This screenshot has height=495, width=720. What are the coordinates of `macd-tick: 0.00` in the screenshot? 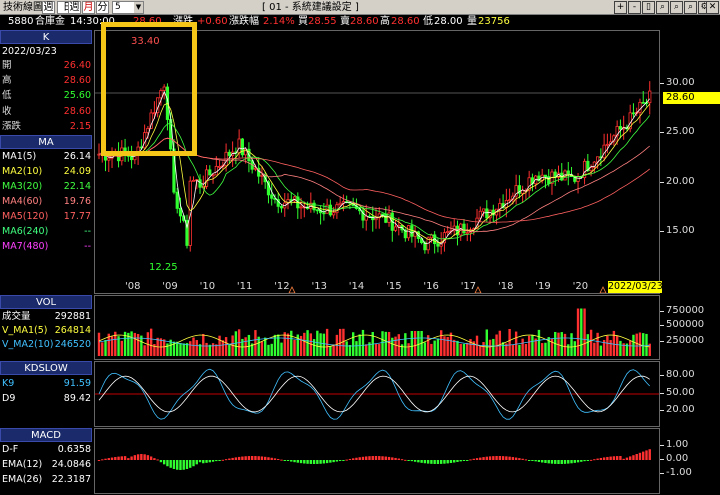 It's located at (674, 458).